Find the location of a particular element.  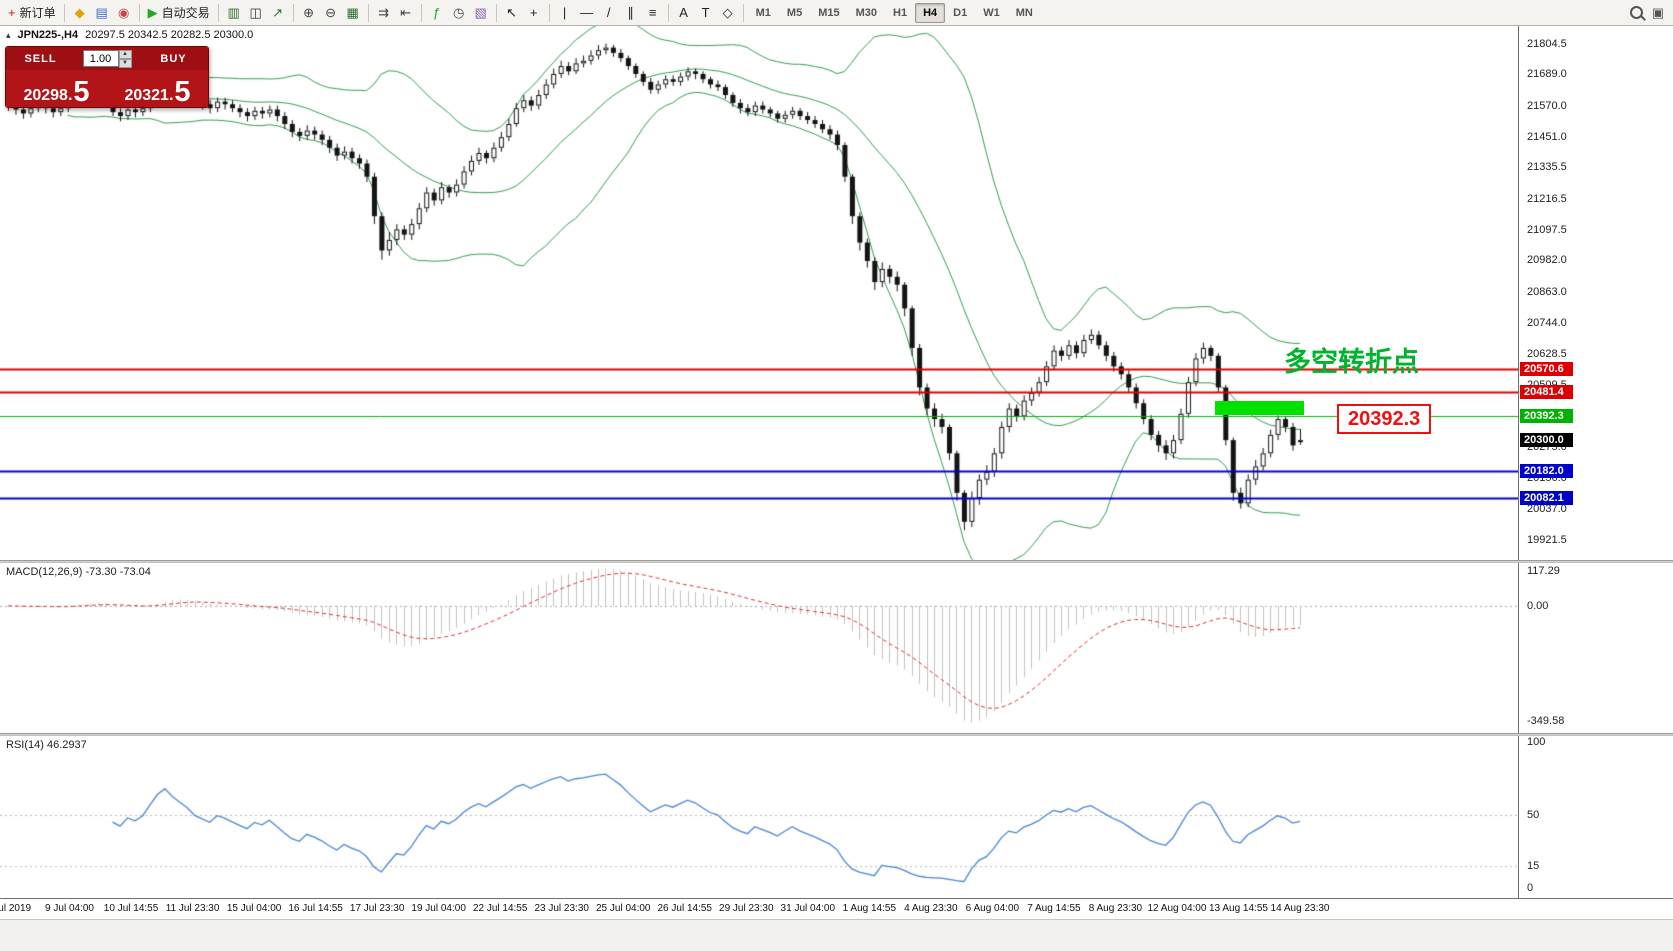

price-tick: 21451.0 is located at coordinates (1547, 136).